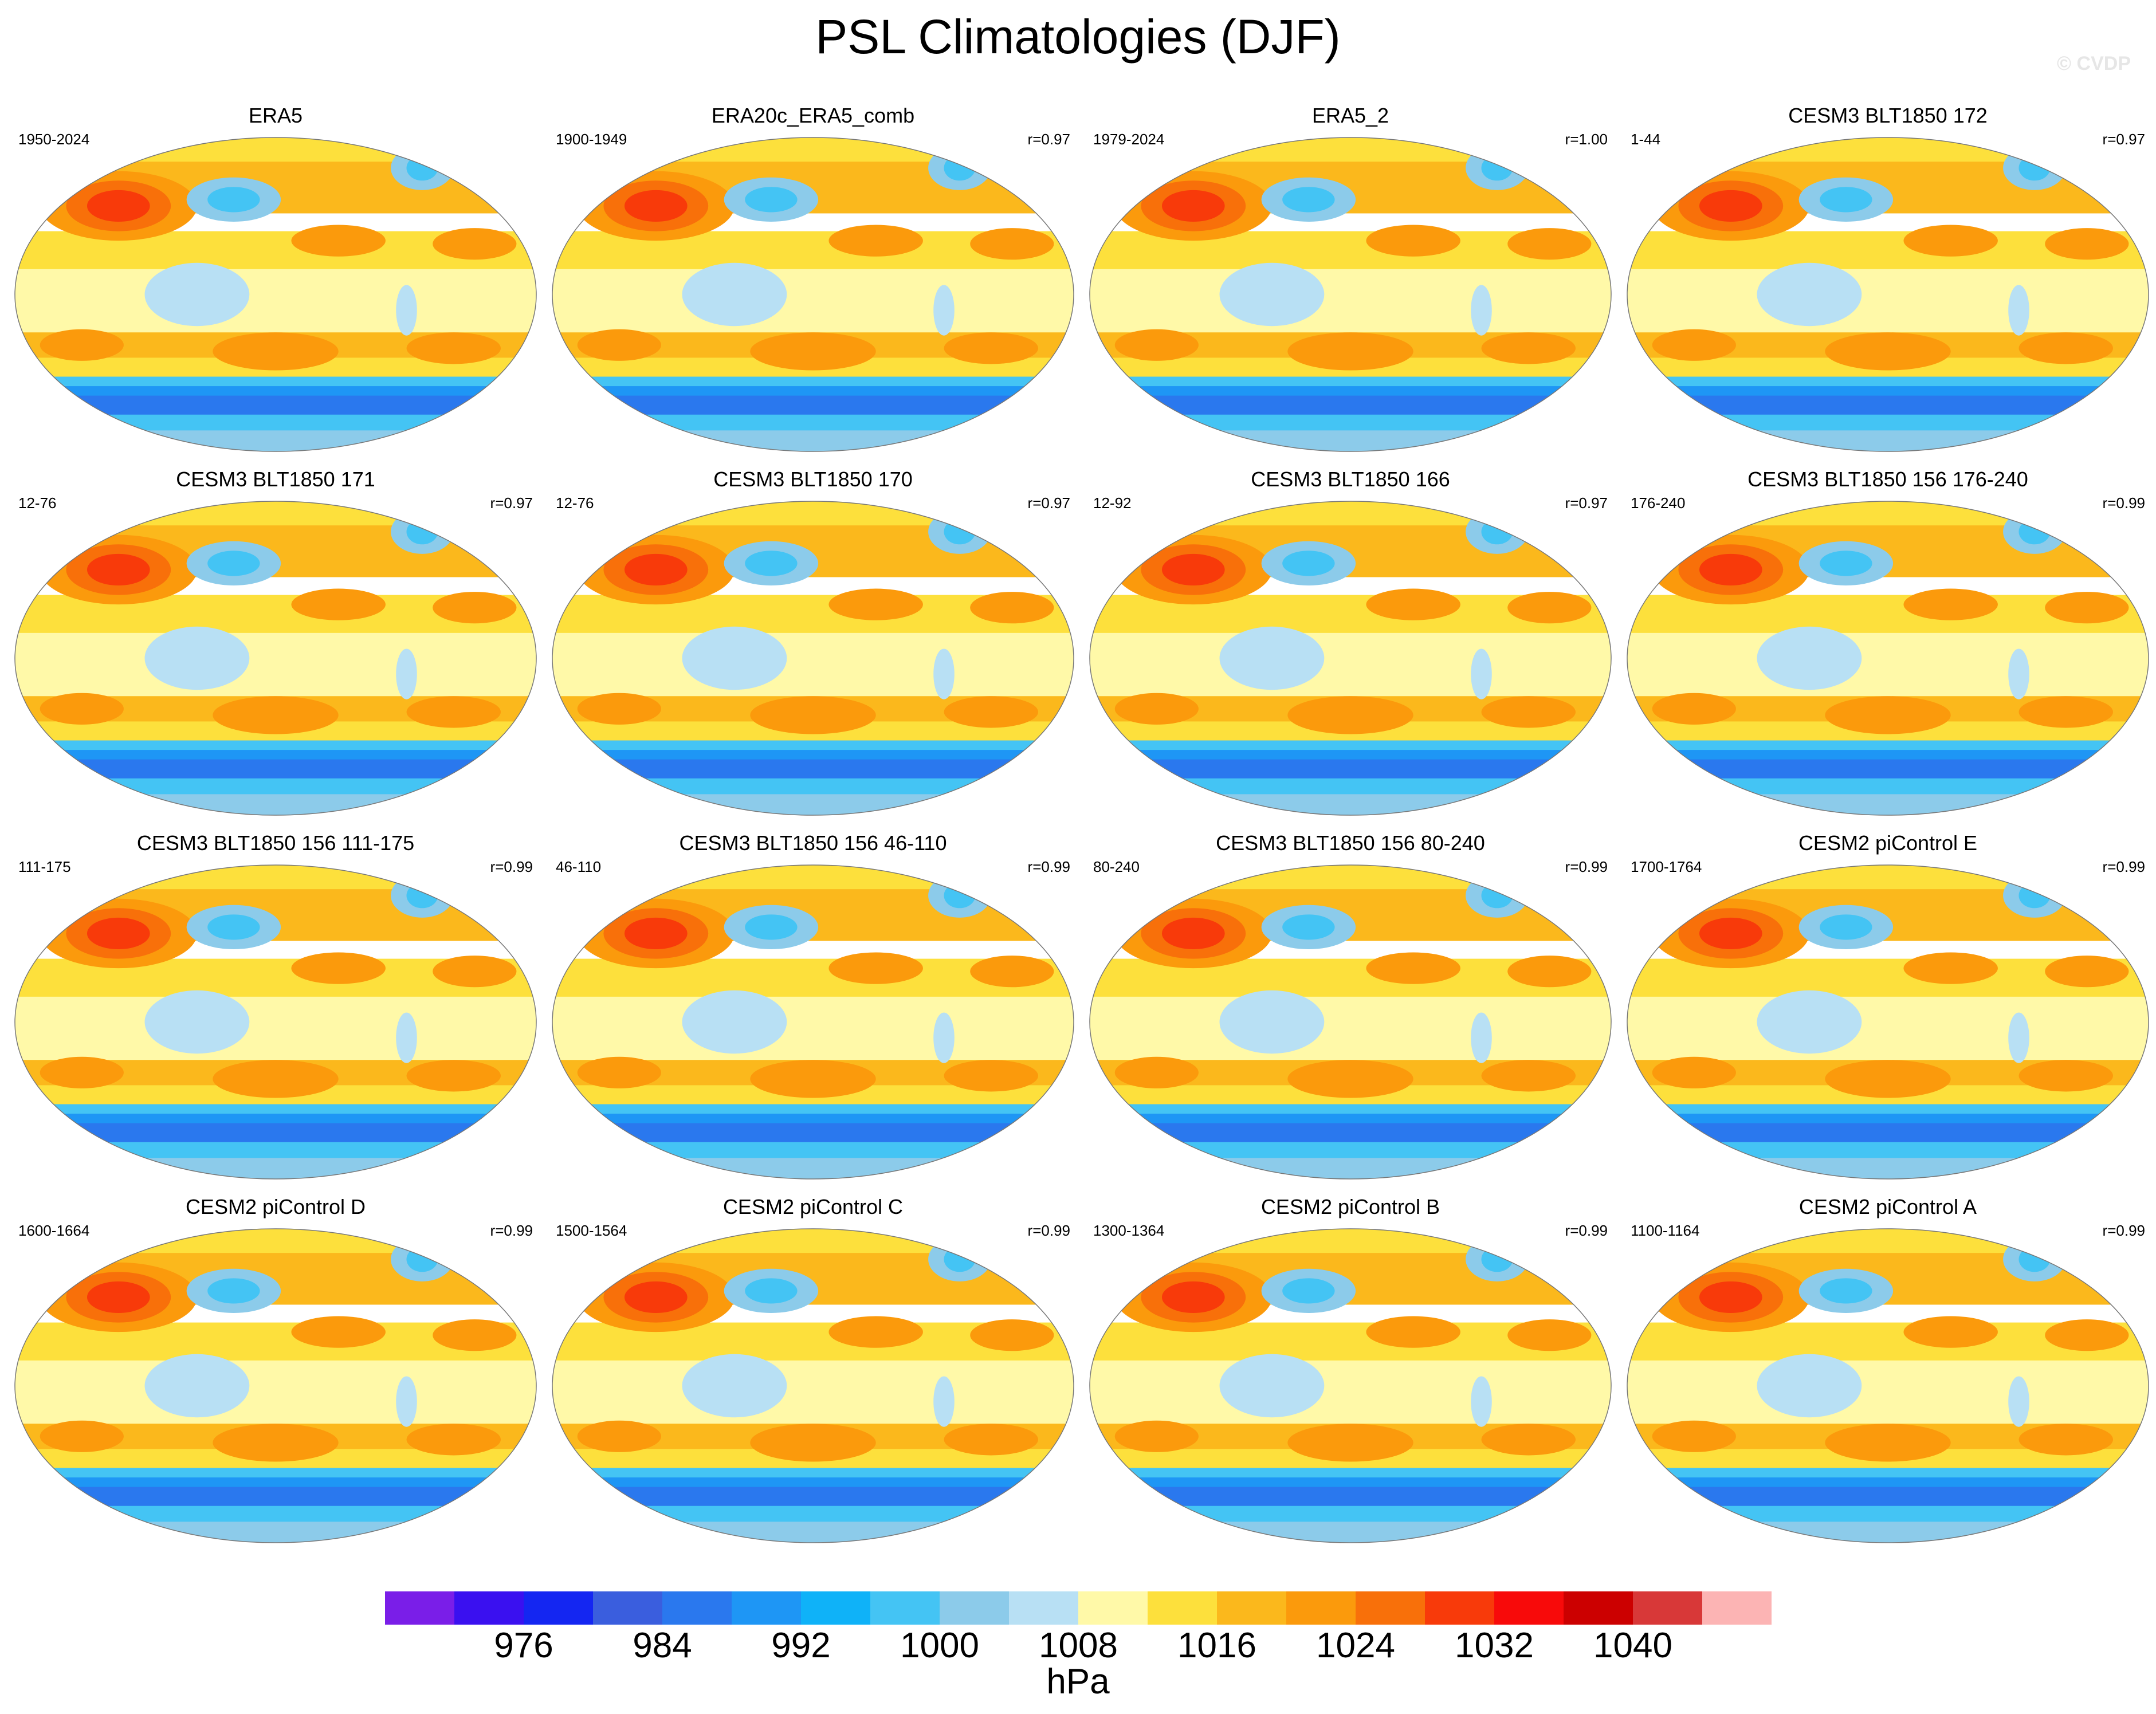  I want to click on panel-period: 1950-2024, so click(54, 139).